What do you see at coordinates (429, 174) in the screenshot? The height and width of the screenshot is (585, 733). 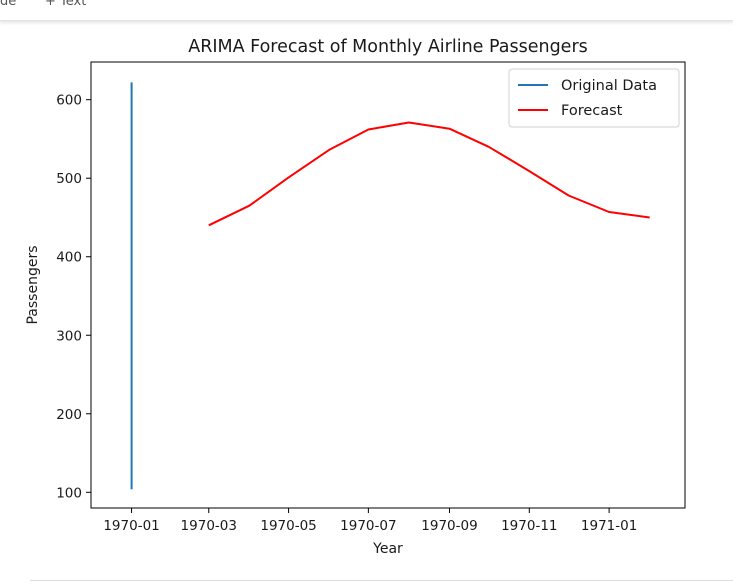 I see `series-line-forecast` at bounding box center [429, 174].